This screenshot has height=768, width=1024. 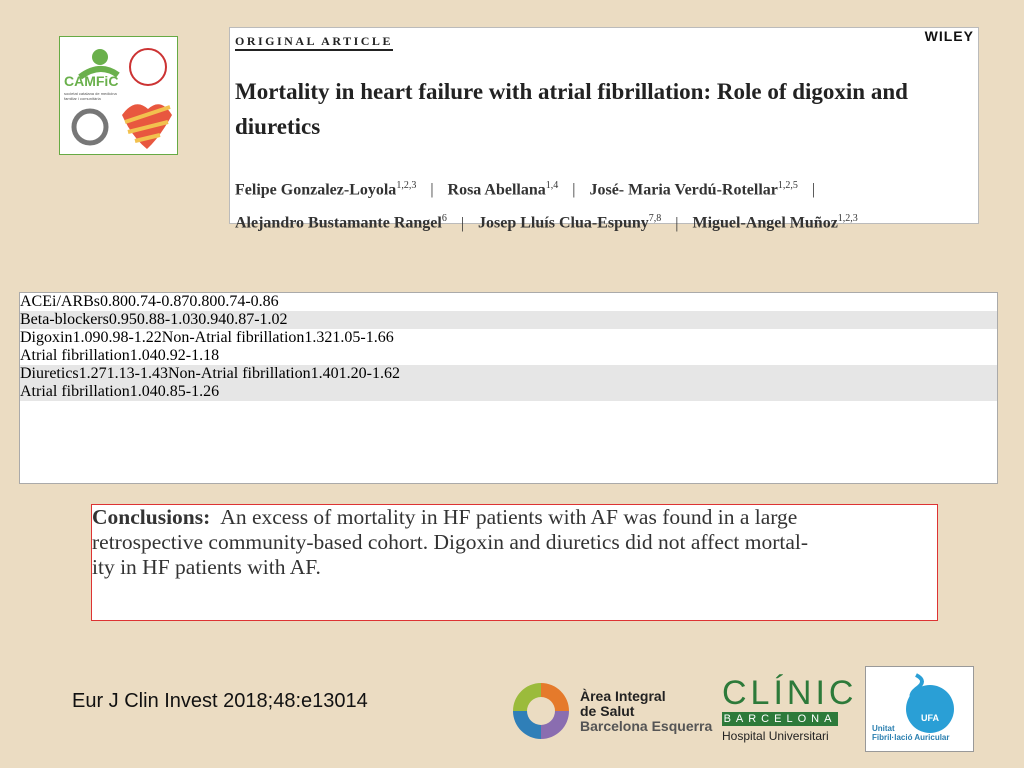 I want to click on table-cell: 0.95, so click(x=122, y=319).